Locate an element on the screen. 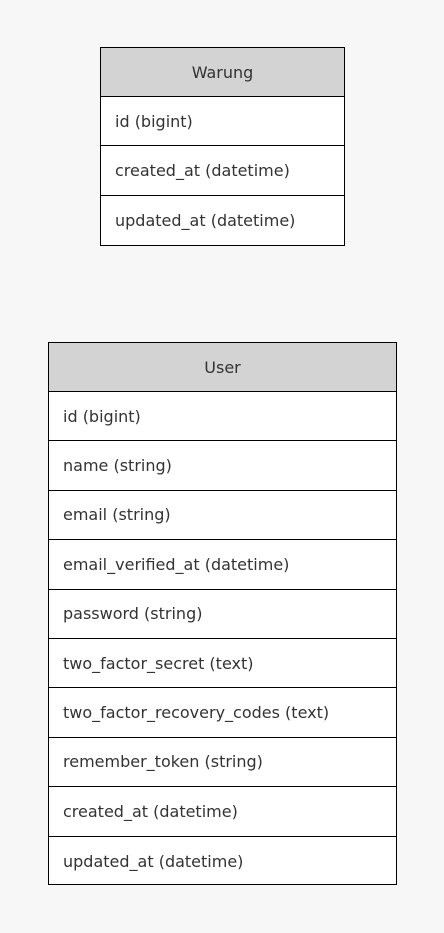  field-row: two_factor_recovery_codes (text) is located at coordinates (222, 713).